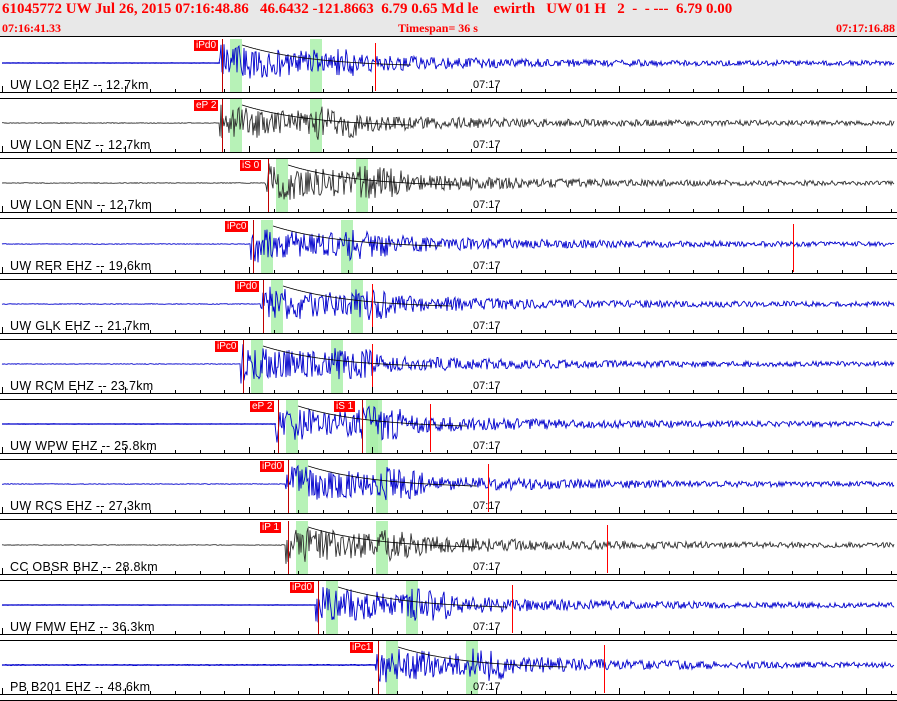  What do you see at coordinates (79, 85) in the screenshot?
I see `station-label: UW LO2 EHZ -- 12.7km` at bounding box center [79, 85].